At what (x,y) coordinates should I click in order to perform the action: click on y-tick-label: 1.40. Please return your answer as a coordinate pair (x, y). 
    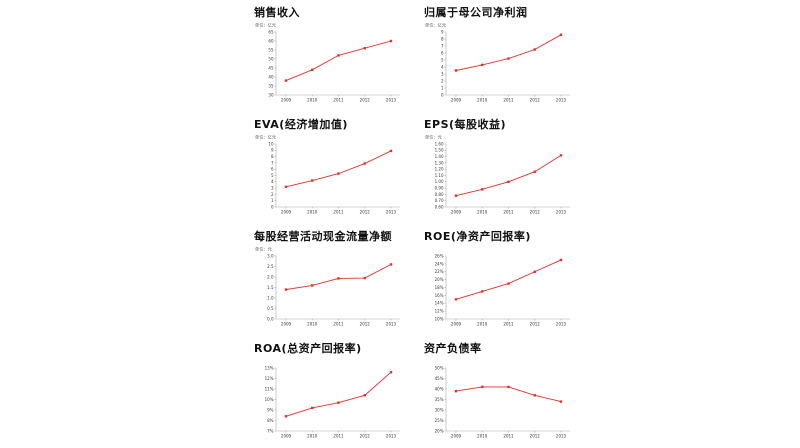
    Looking at the image, I should click on (439, 156).